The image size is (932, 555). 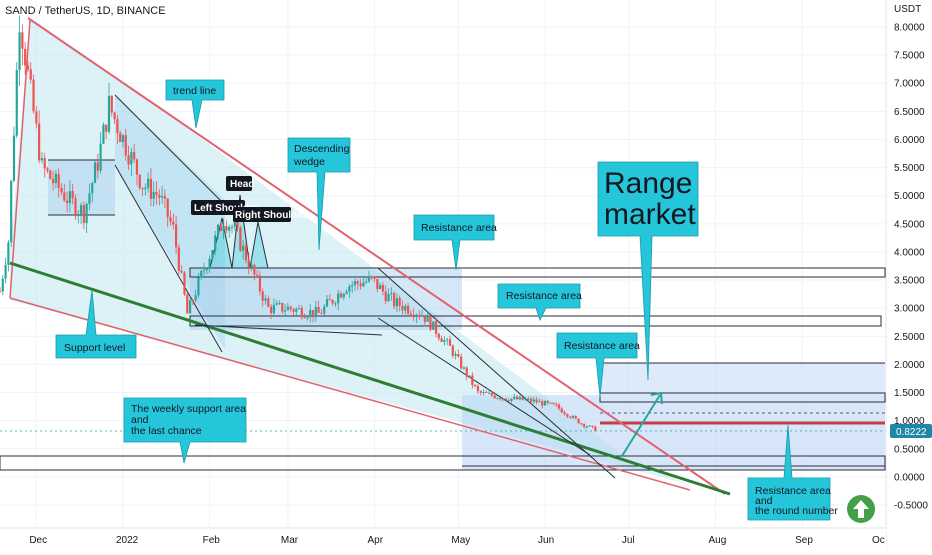 What do you see at coordinates (792, 472) in the screenshot?
I see `callout-round-number: Resistance area and the round number` at bounding box center [792, 472].